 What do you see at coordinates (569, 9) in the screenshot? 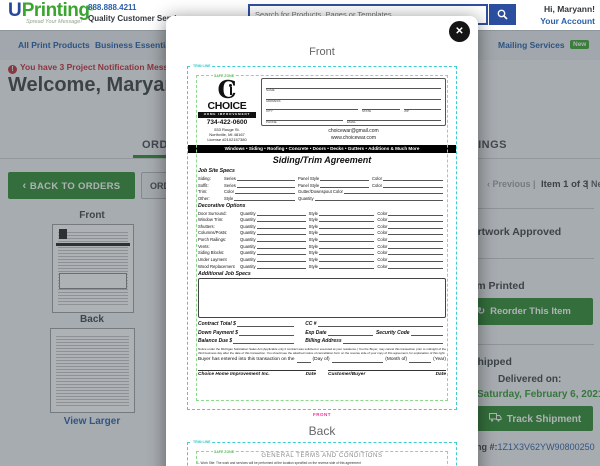
I see `user-greeting: Hi, Maryann!` at bounding box center [569, 9].